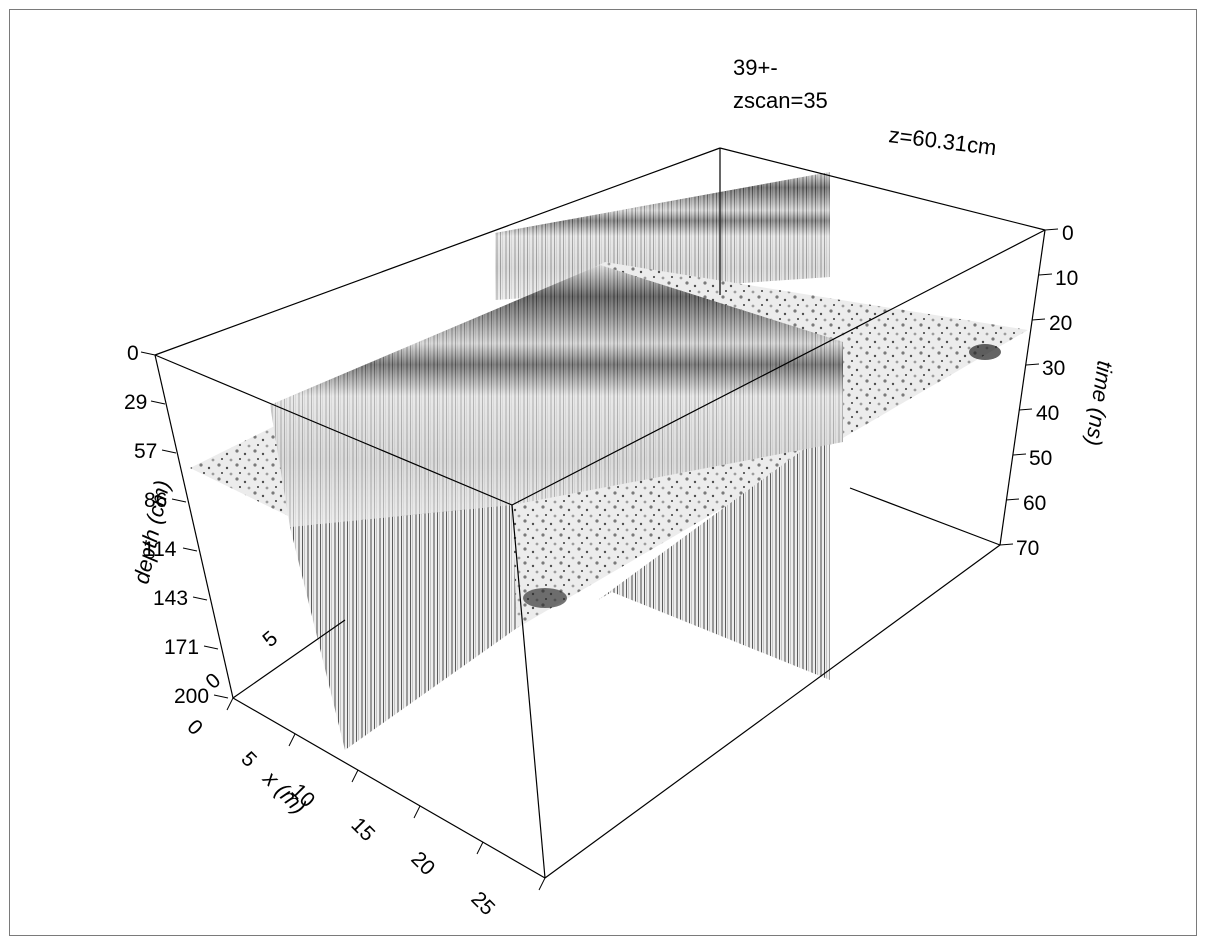  Describe the element at coordinates (1067, 391) in the screenshot. I see `time-axis: 0 10 20 30 40 50 60 70 time (ns)` at that location.